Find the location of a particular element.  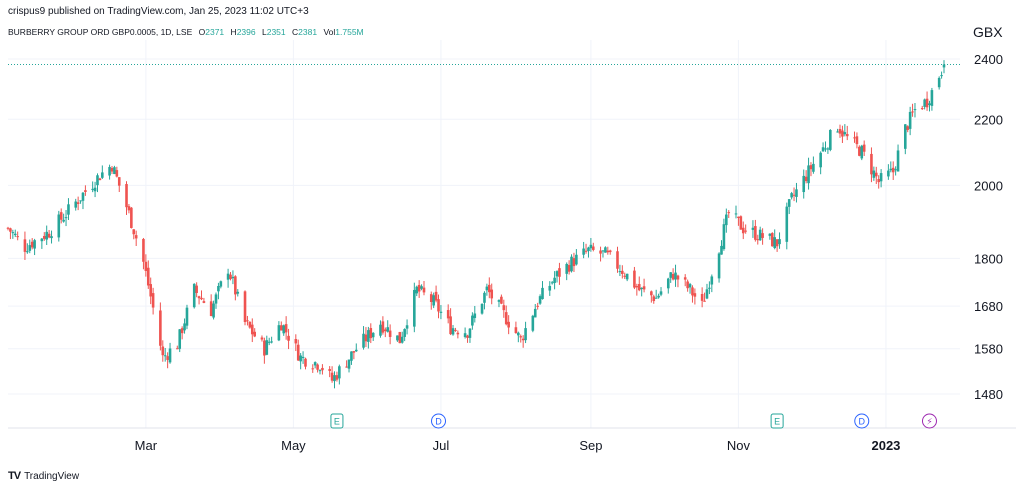

time-axis: Mar May Jul Sep Nov 2023 is located at coordinates (518, 445).